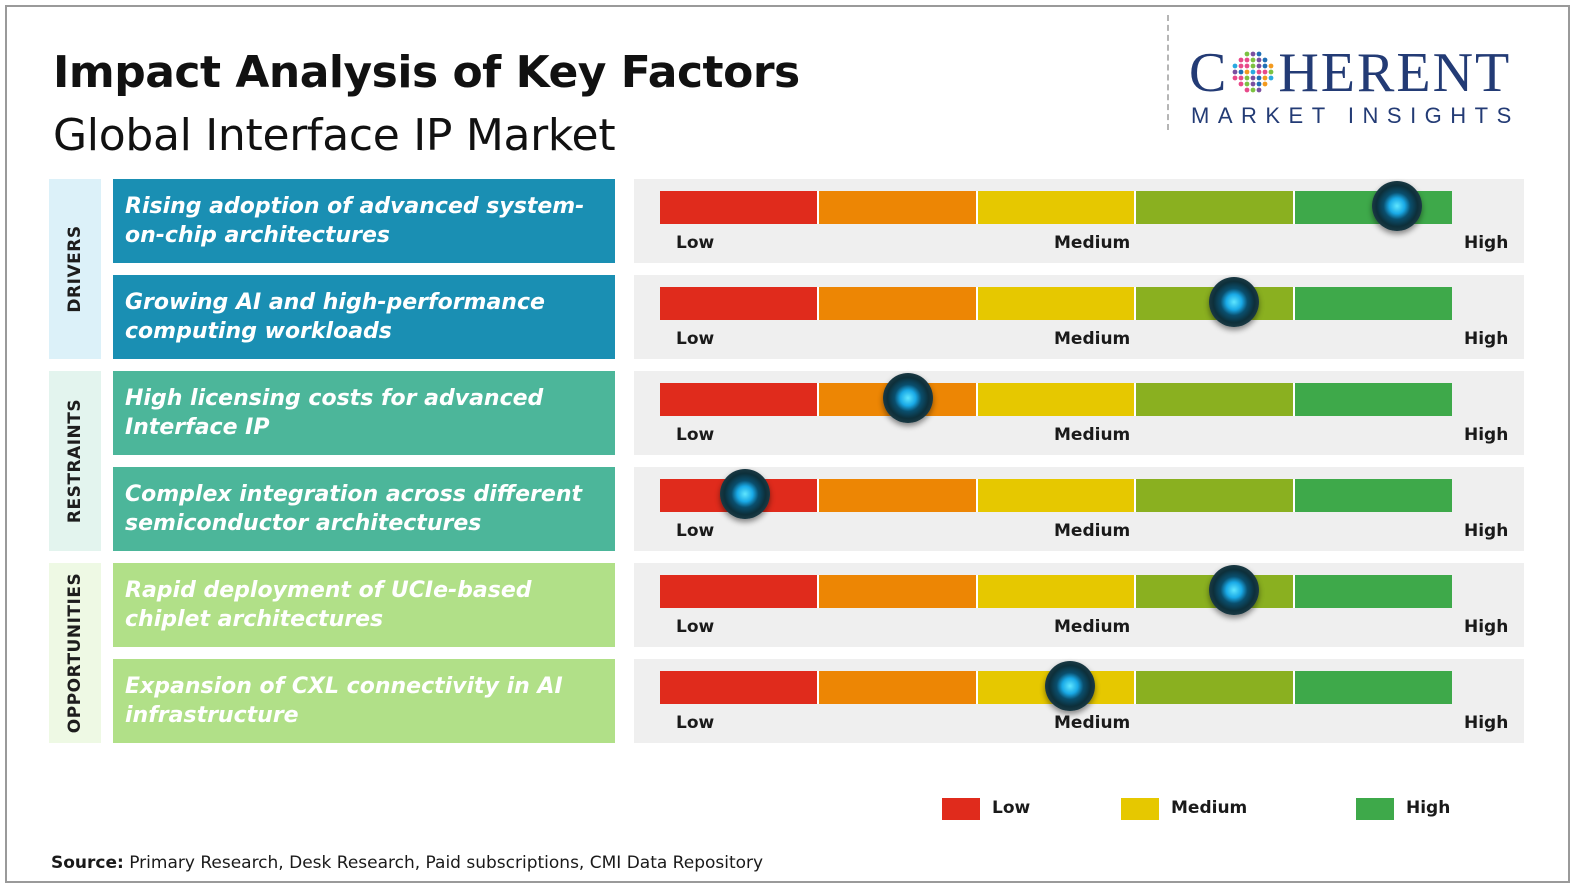 This screenshot has width=1575, height=893. I want to click on group-label-drivers: DRIVERS, so click(75, 269).